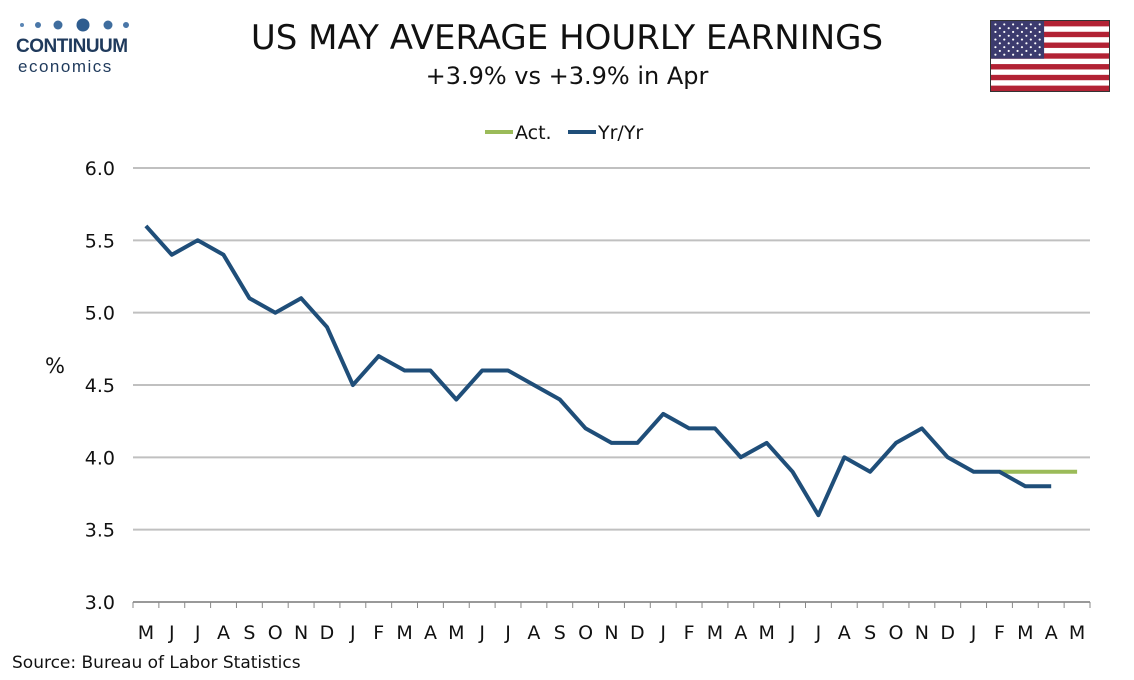  I want to click on y-tick-label: 3.5, so click(100, 531).